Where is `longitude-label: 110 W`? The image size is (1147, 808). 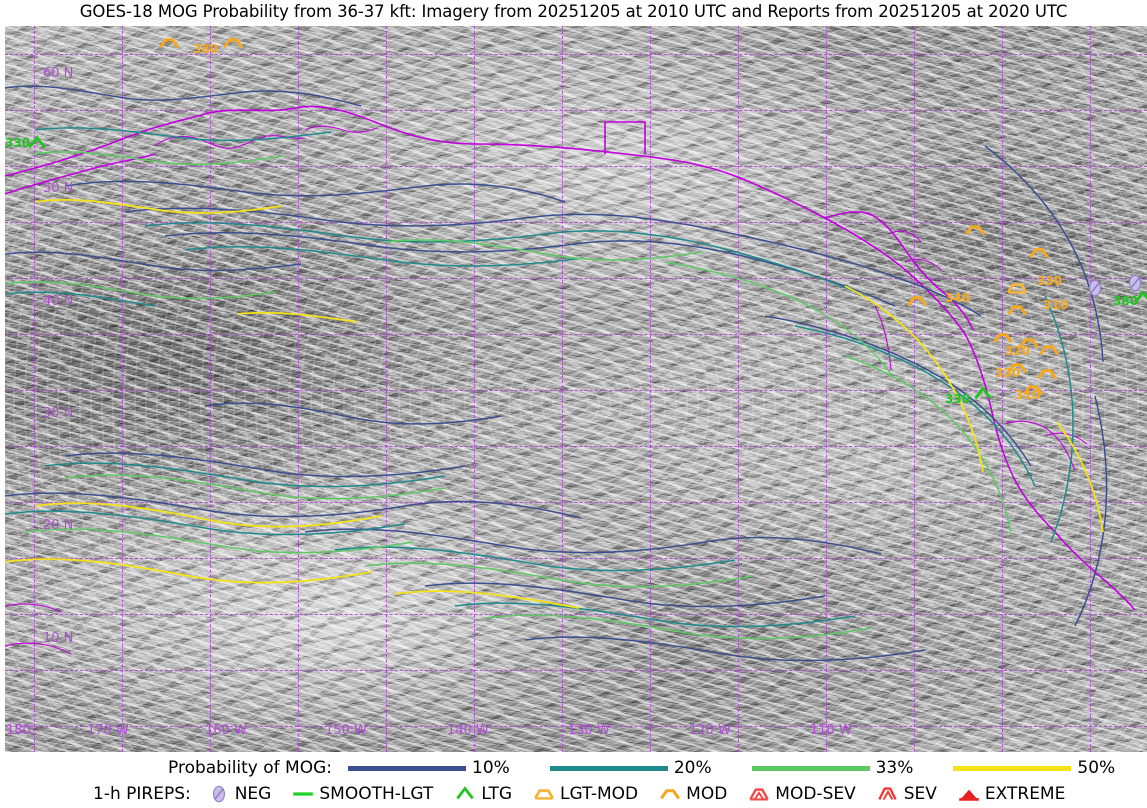 longitude-label: 110 W is located at coordinates (831, 730).